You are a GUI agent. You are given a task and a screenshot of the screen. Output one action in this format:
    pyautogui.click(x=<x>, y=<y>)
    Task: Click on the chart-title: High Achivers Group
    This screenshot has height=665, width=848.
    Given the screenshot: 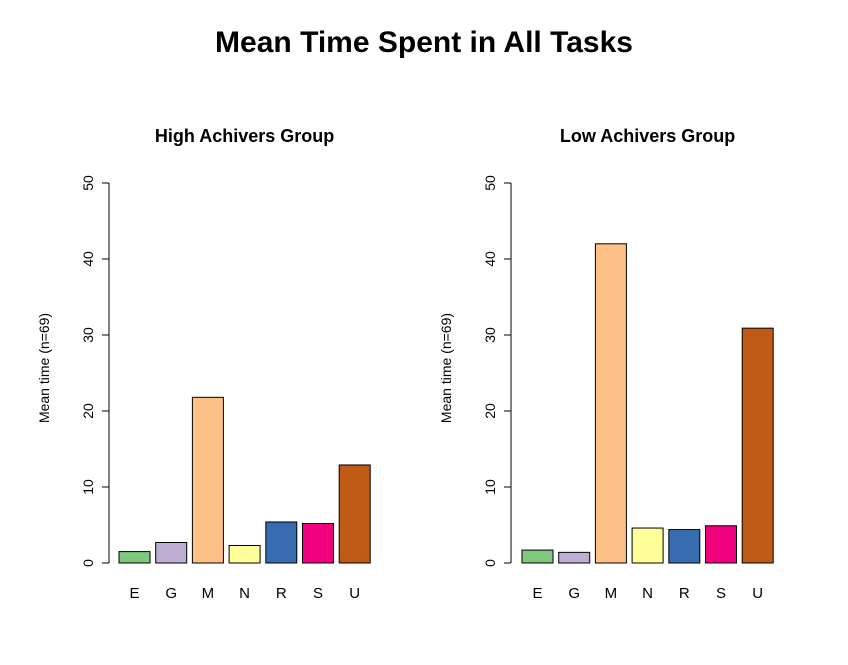 What is the action you would take?
    pyautogui.click(x=244, y=136)
    